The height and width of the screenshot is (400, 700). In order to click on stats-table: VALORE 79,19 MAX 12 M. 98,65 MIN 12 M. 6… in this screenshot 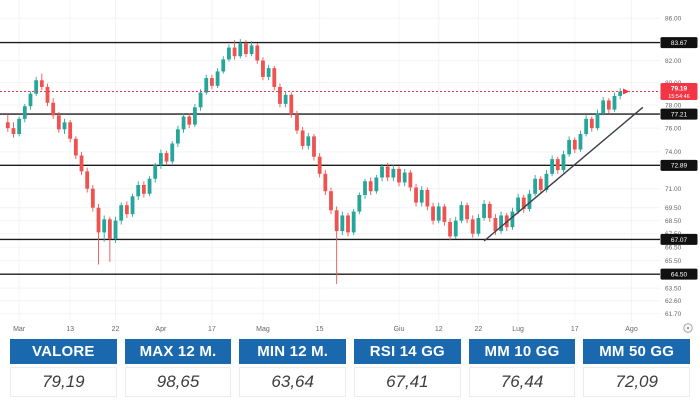, I will do `click(350, 368)`.